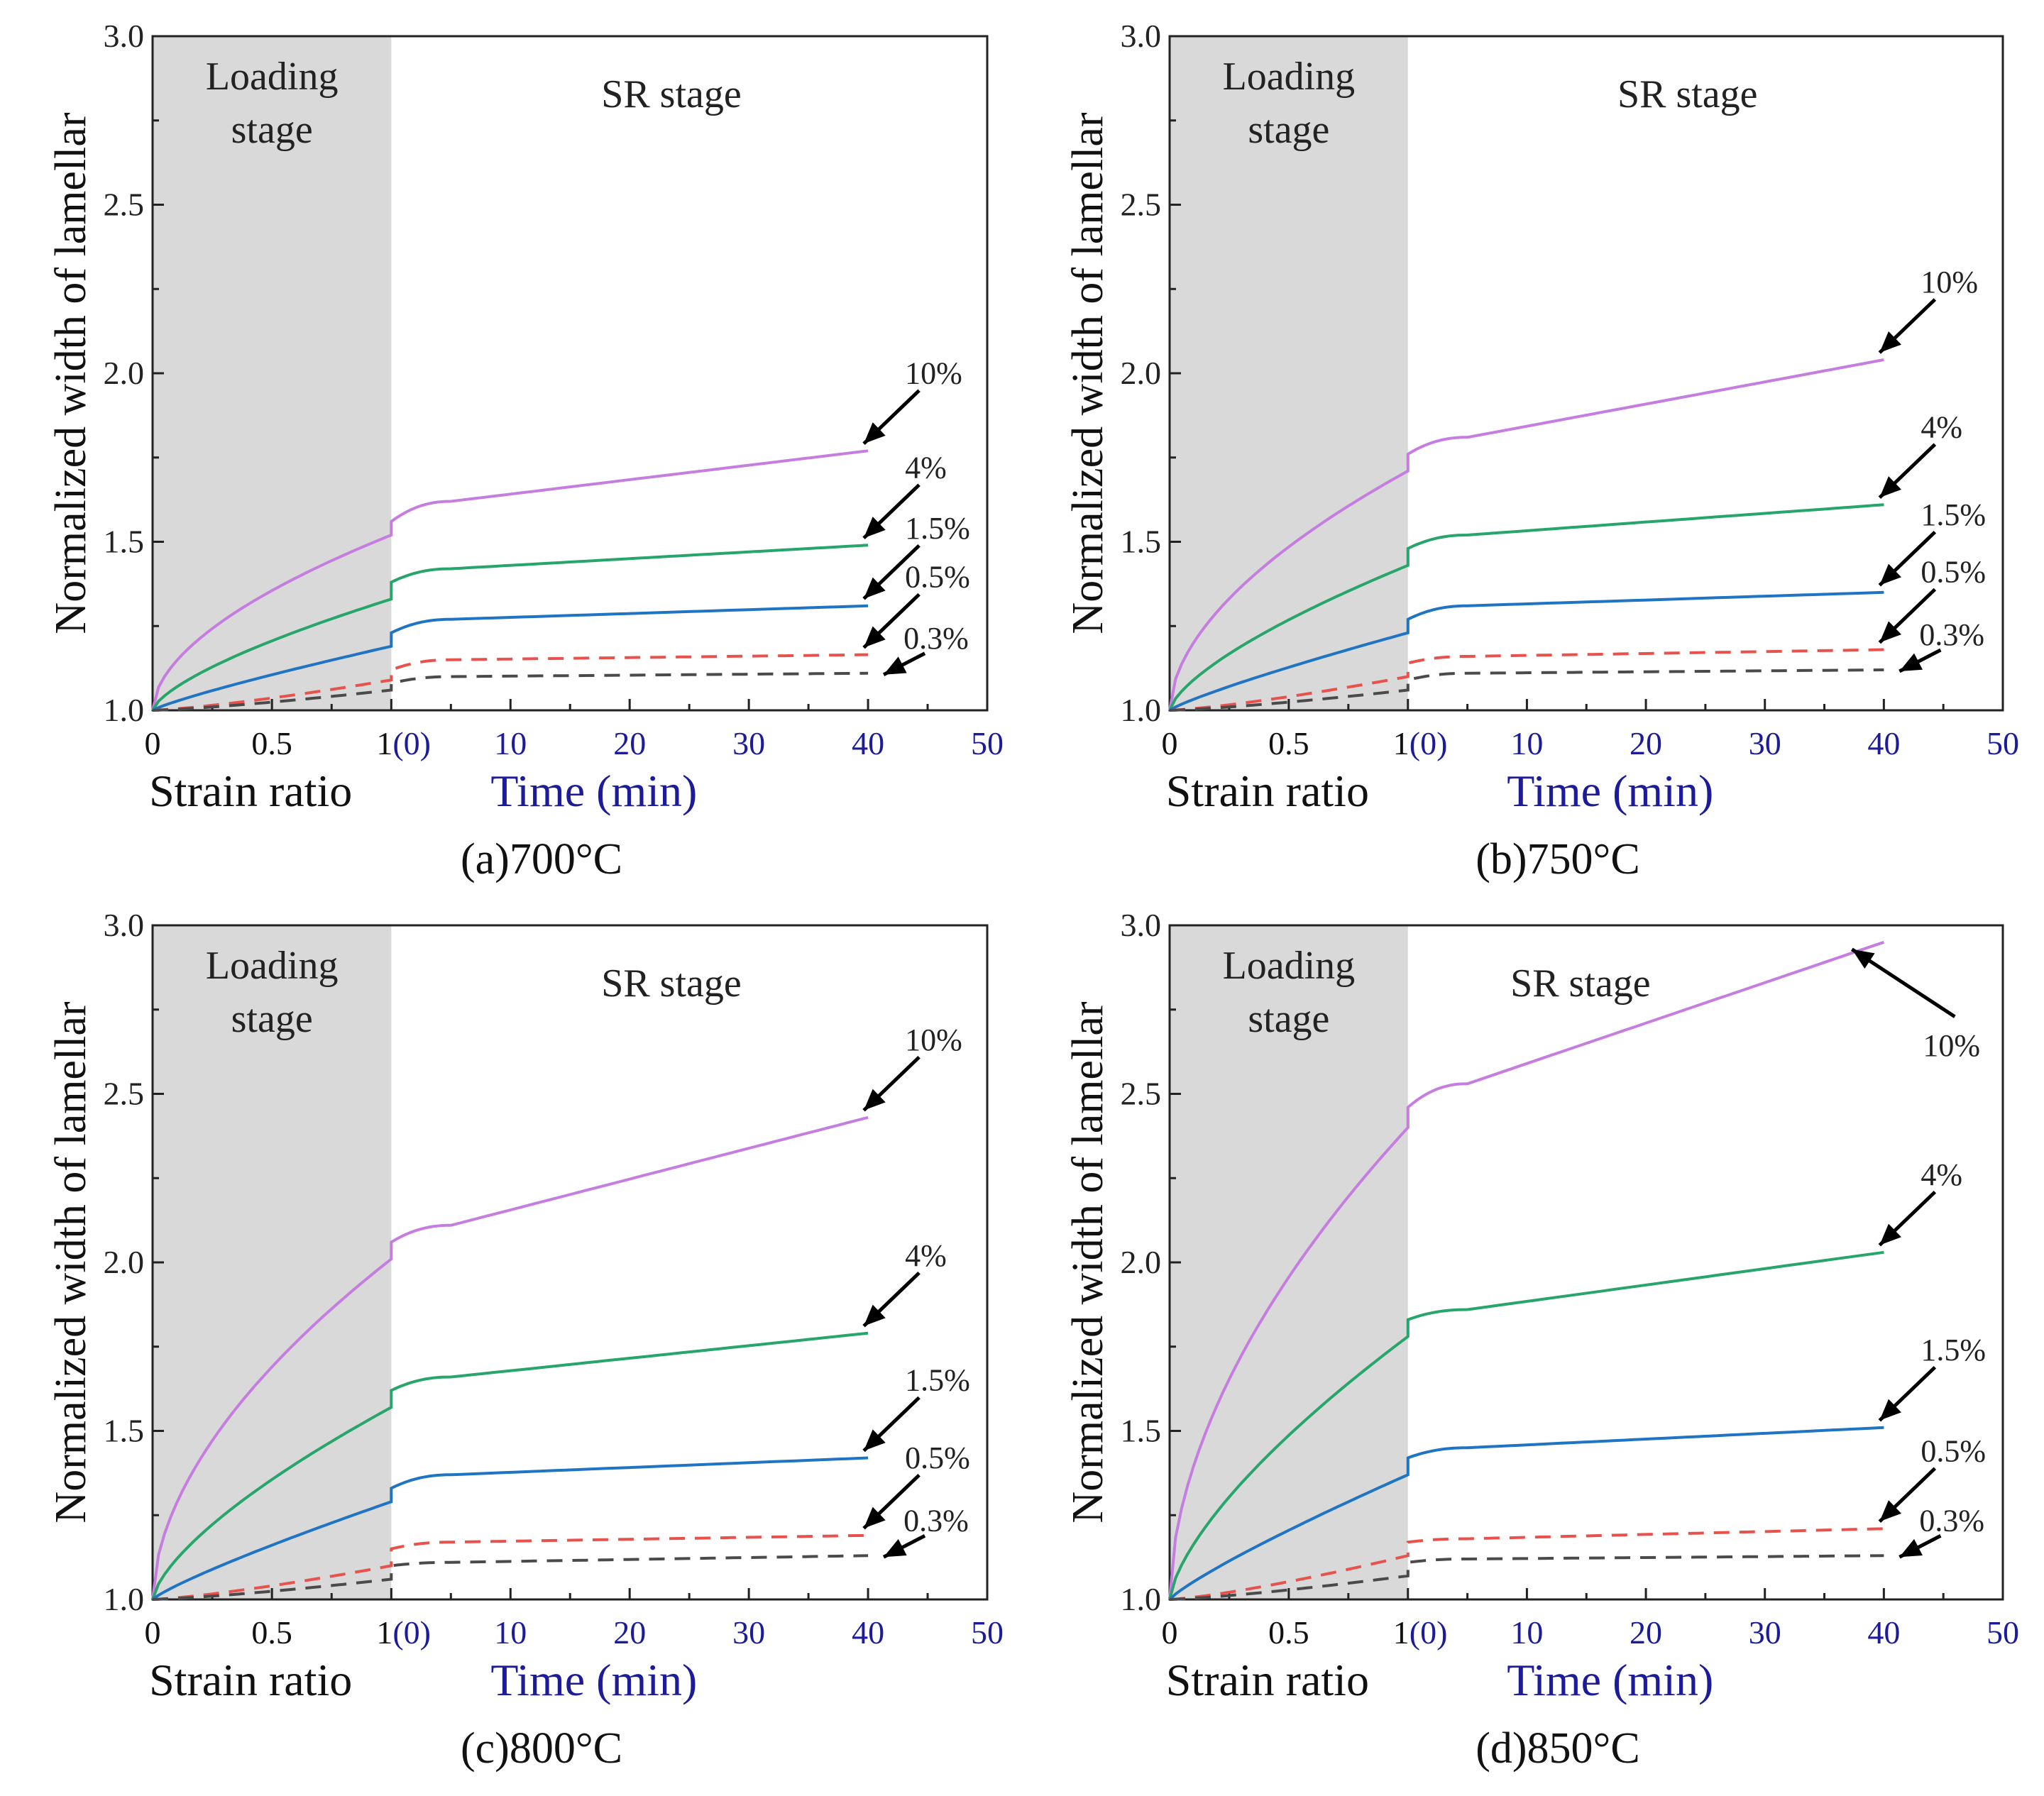  Describe the element at coordinates (1141, 1262) in the screenshot. I see `y-tick-label: 2.0` at that location.